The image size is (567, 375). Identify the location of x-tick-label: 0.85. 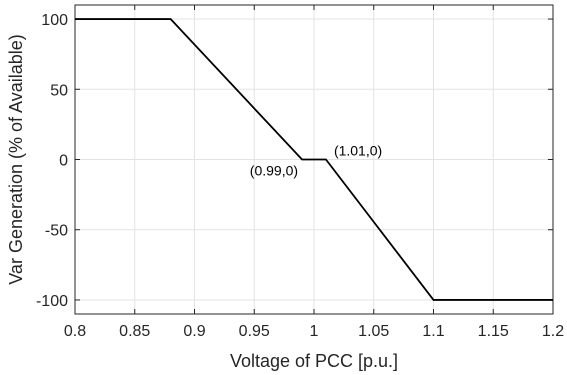
(134, 331).